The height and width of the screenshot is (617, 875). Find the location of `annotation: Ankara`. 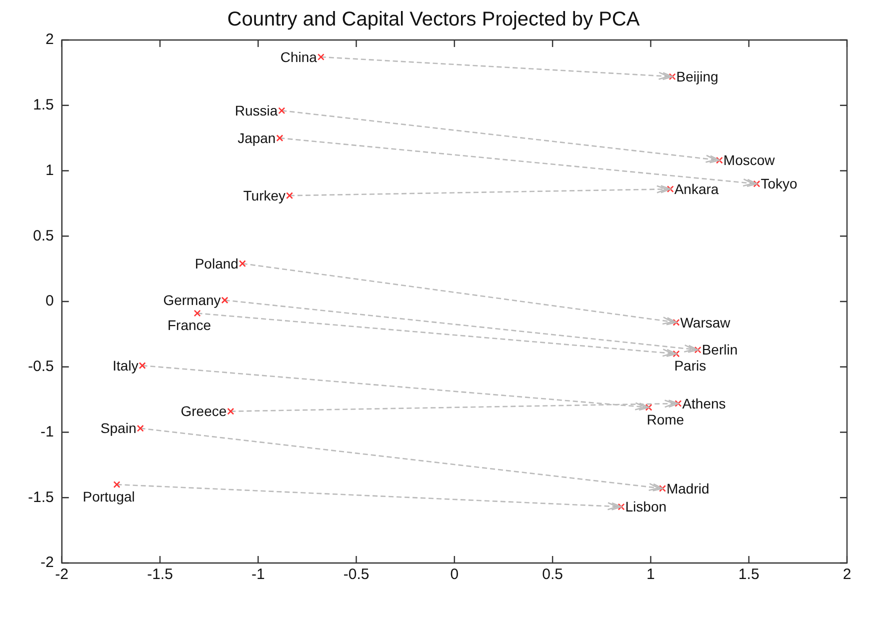

annotation: Ankara is located at coordinates (696, 188).